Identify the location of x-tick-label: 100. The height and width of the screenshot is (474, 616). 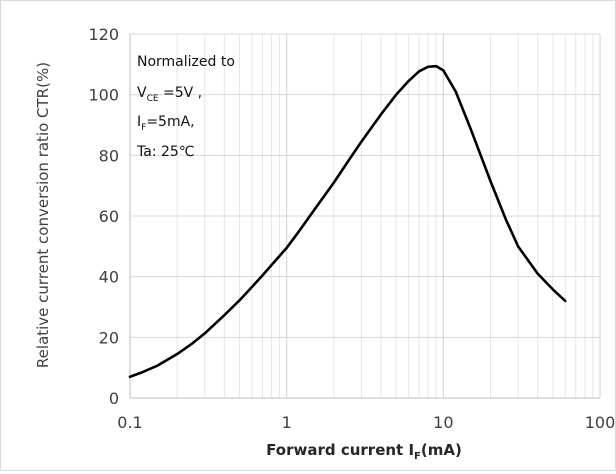
(600, 422).